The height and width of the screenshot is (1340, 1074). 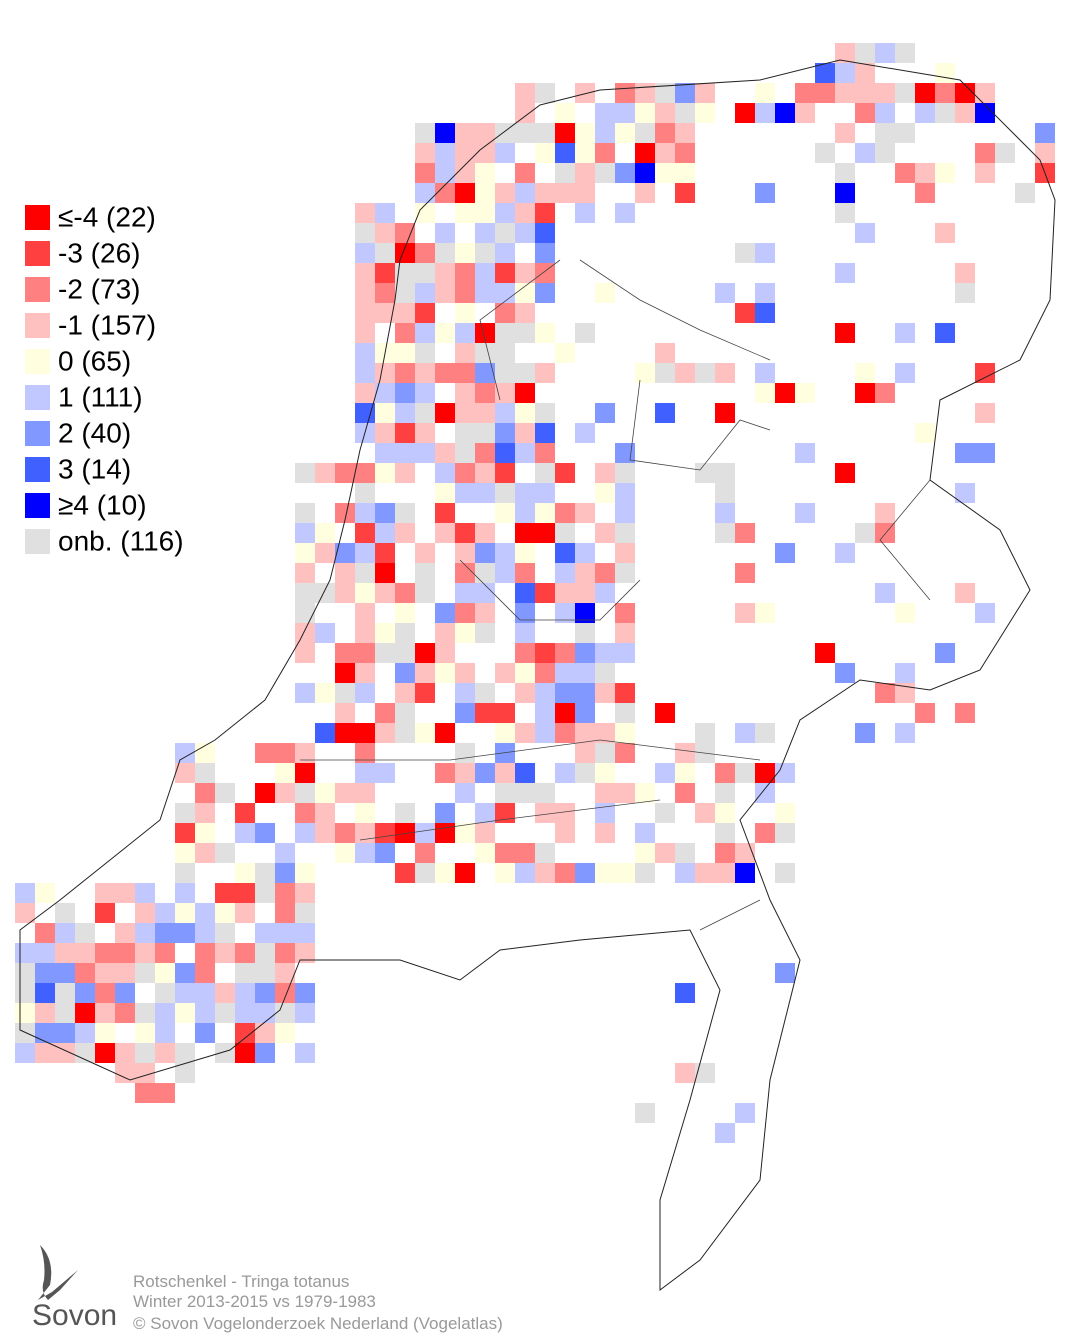 I want to click on legend-label: 0 (65), so click(x=94, y=360).